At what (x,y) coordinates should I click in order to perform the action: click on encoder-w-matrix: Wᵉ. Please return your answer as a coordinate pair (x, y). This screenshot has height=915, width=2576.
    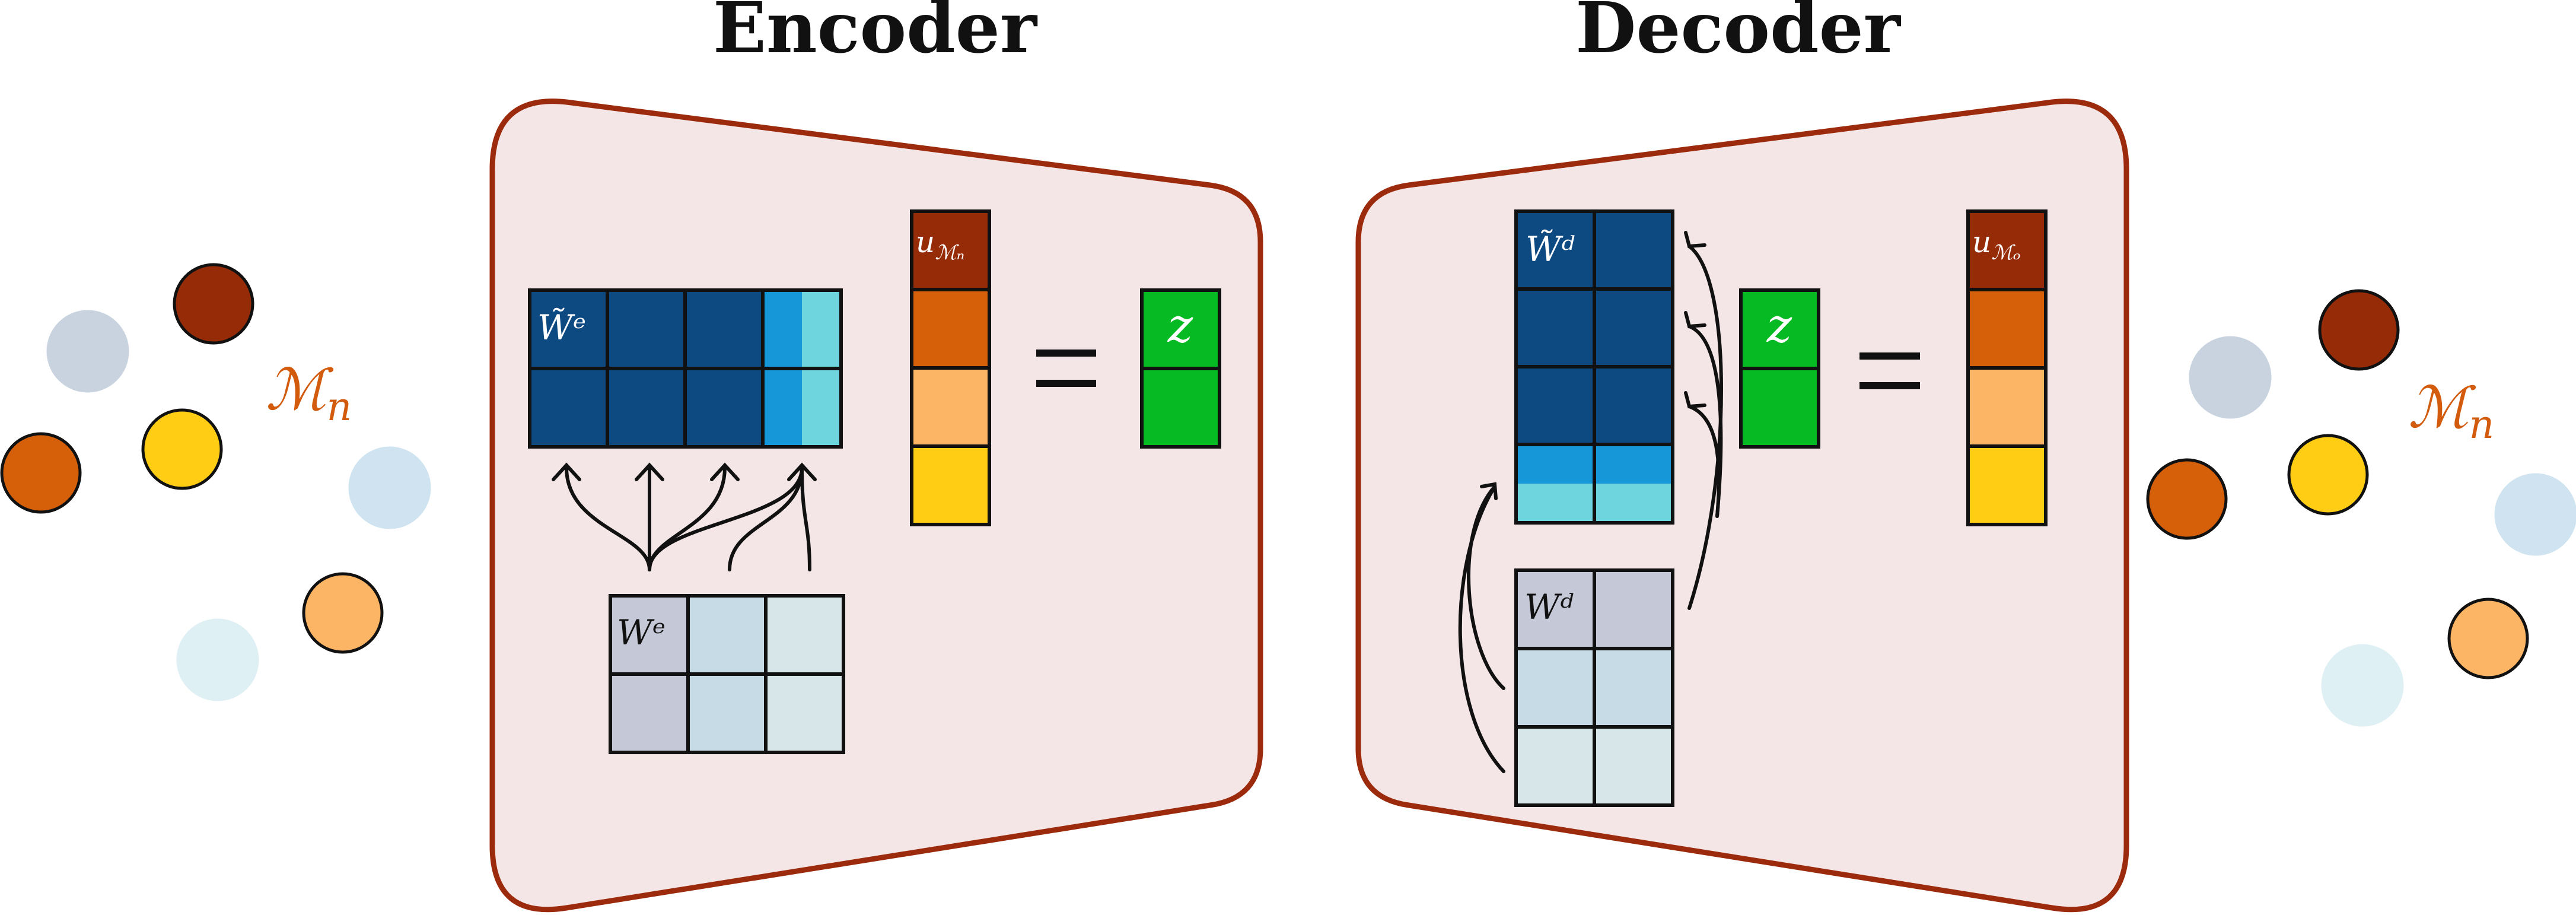
    Looking at the image, I should click on (727, 674).